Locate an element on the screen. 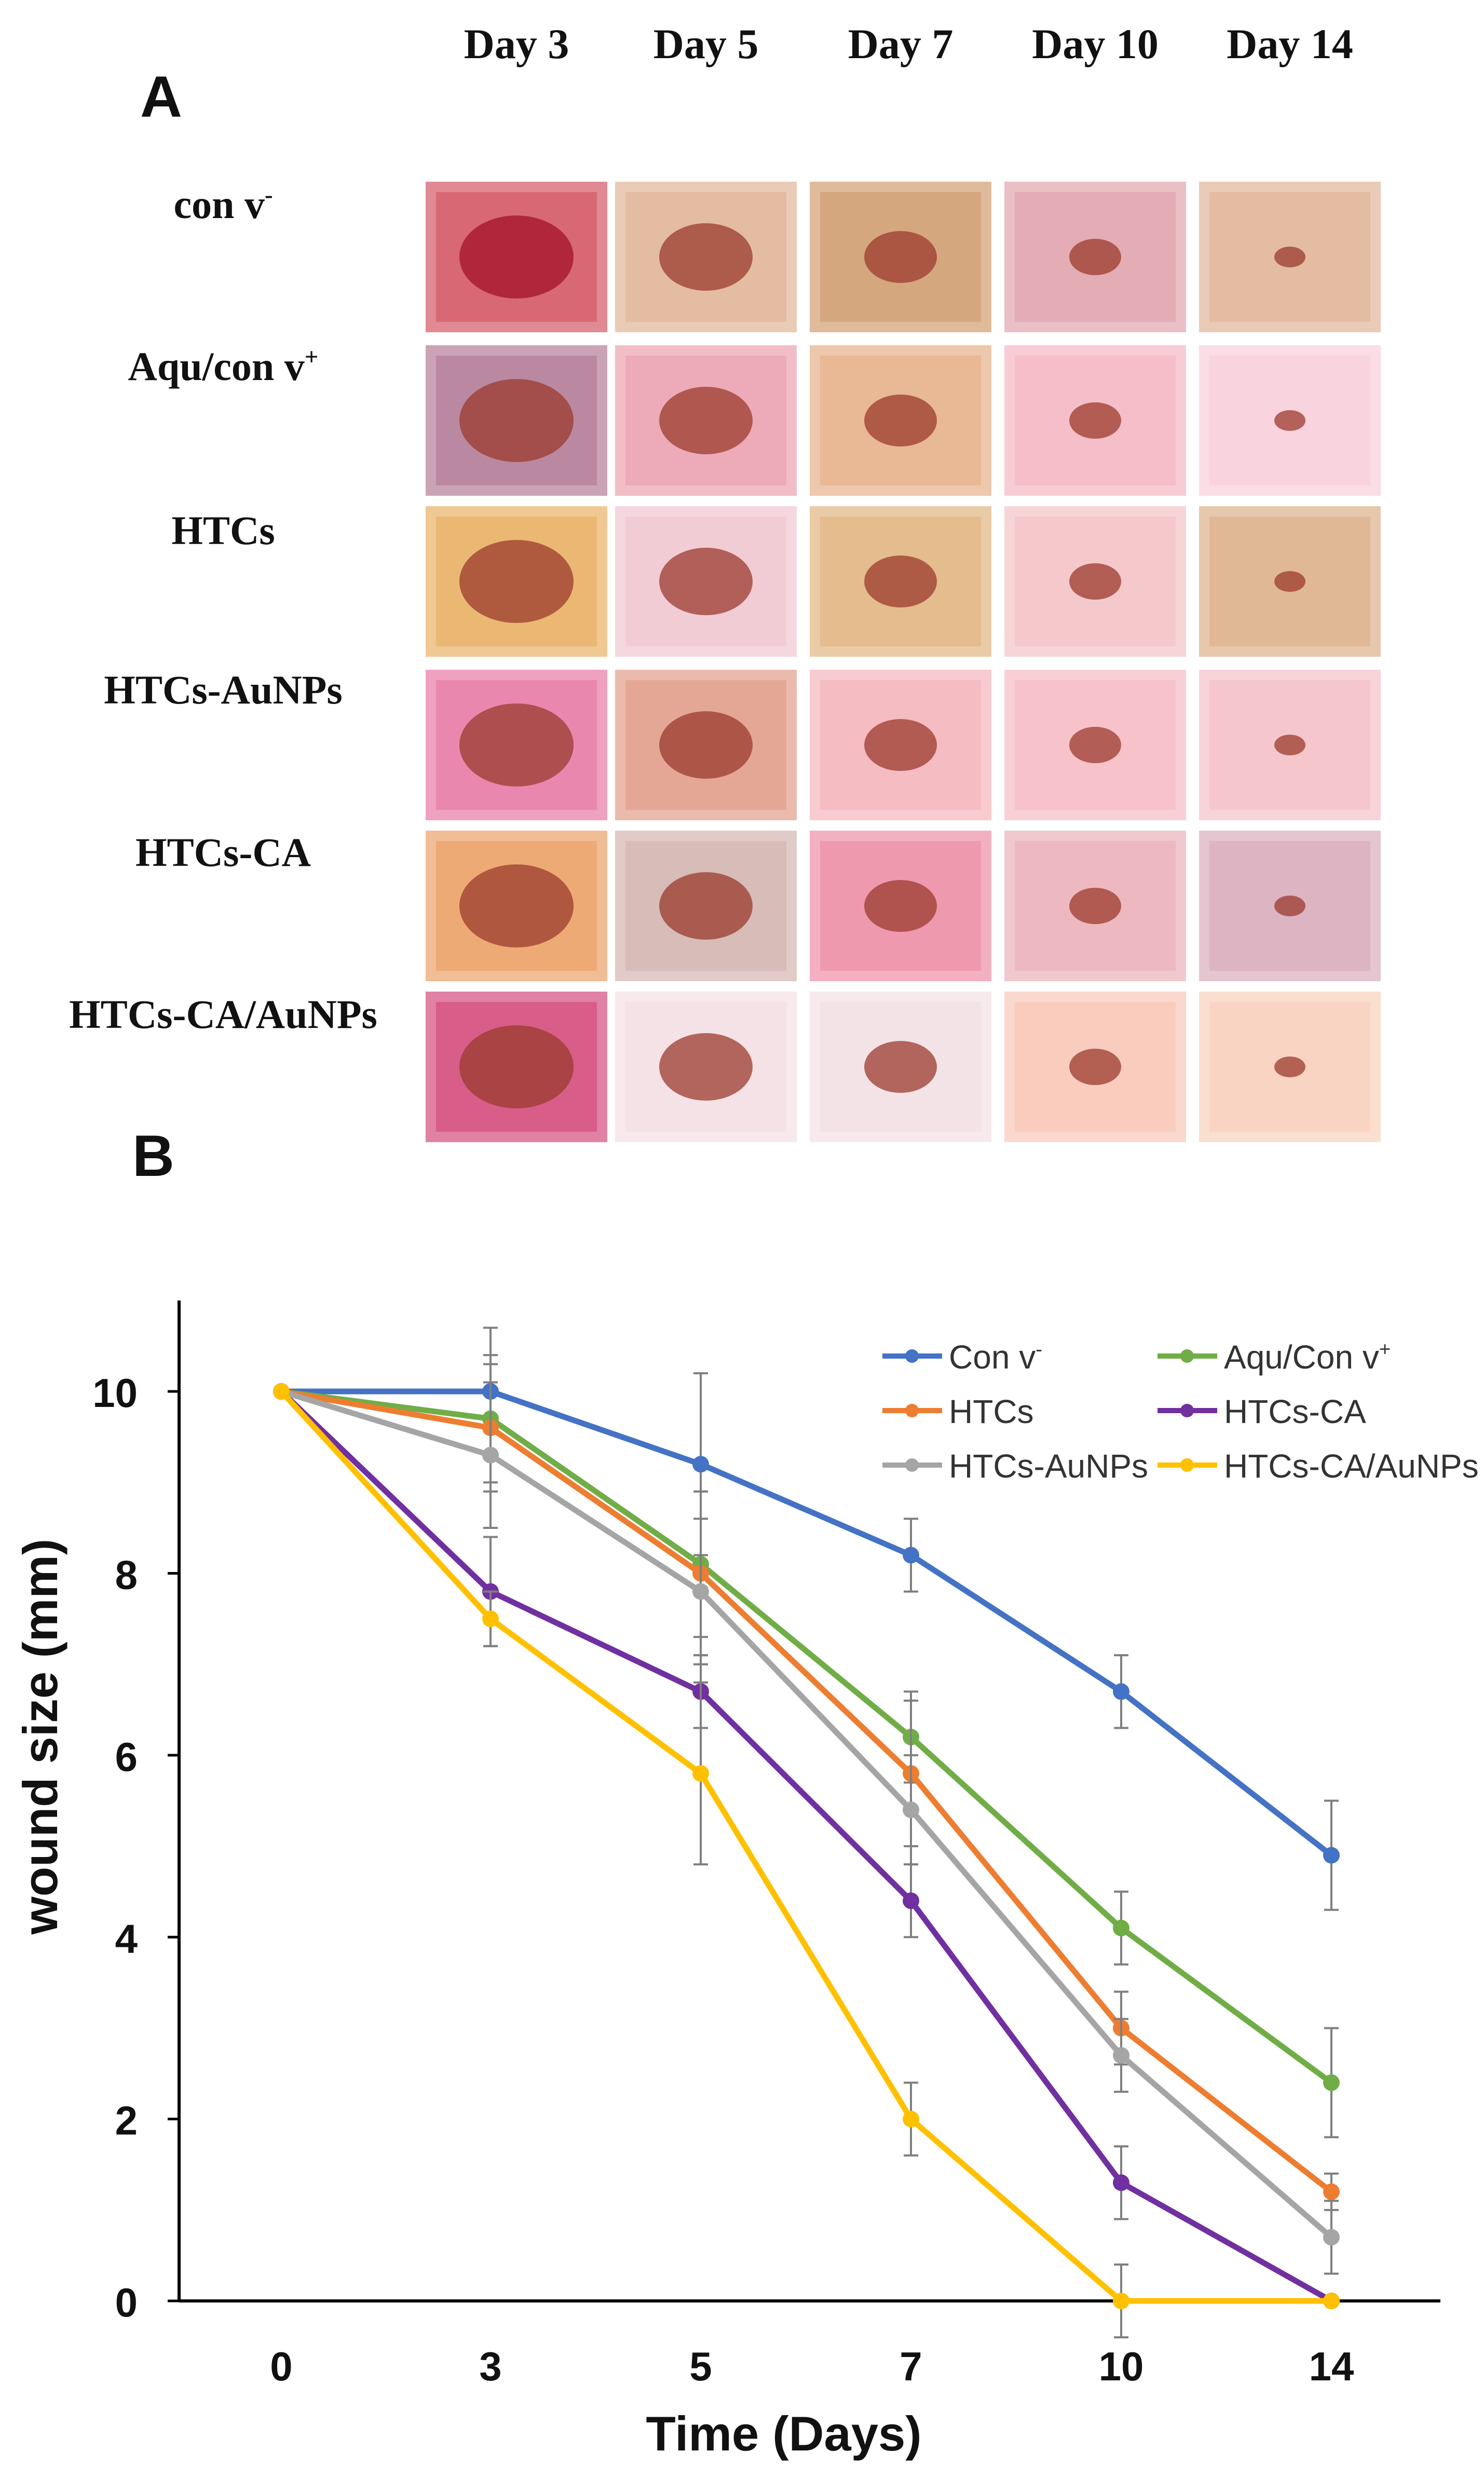 The image size is (1484, 2479). y-axis-title: wound size (mm) is located at coordinates (40, 1737).